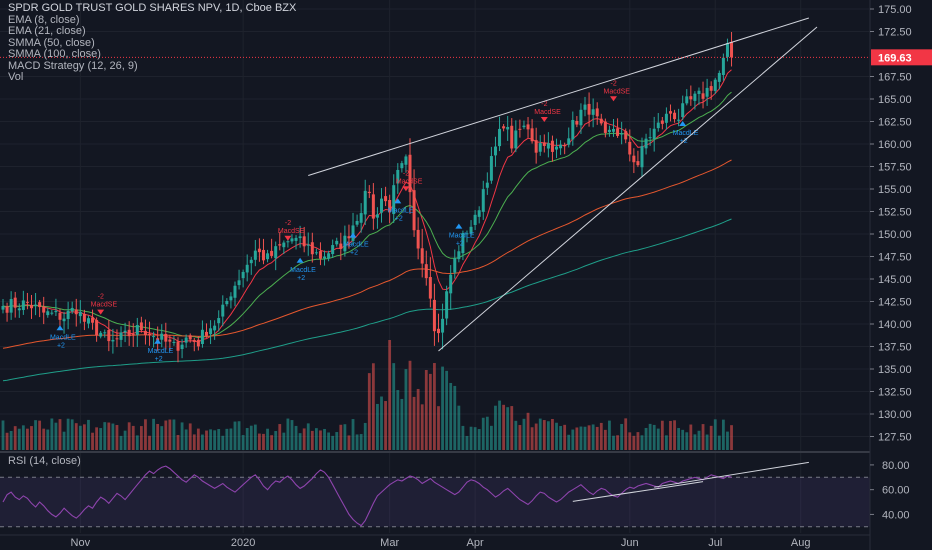 The height and width of the screenshot is (550, 932). I want to click on time-tick-label: Aug, so click(801, 543).